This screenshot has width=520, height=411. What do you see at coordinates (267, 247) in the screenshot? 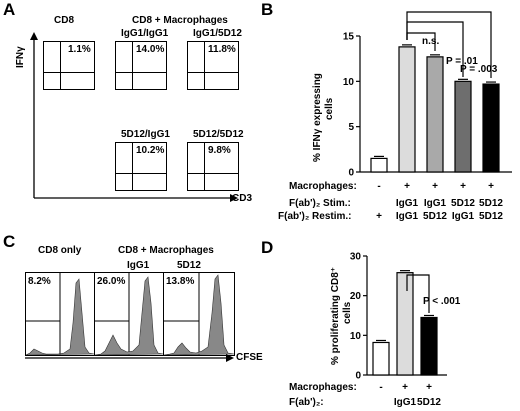
I see `panel-d-letter: D` at bounding box center [267, 247].